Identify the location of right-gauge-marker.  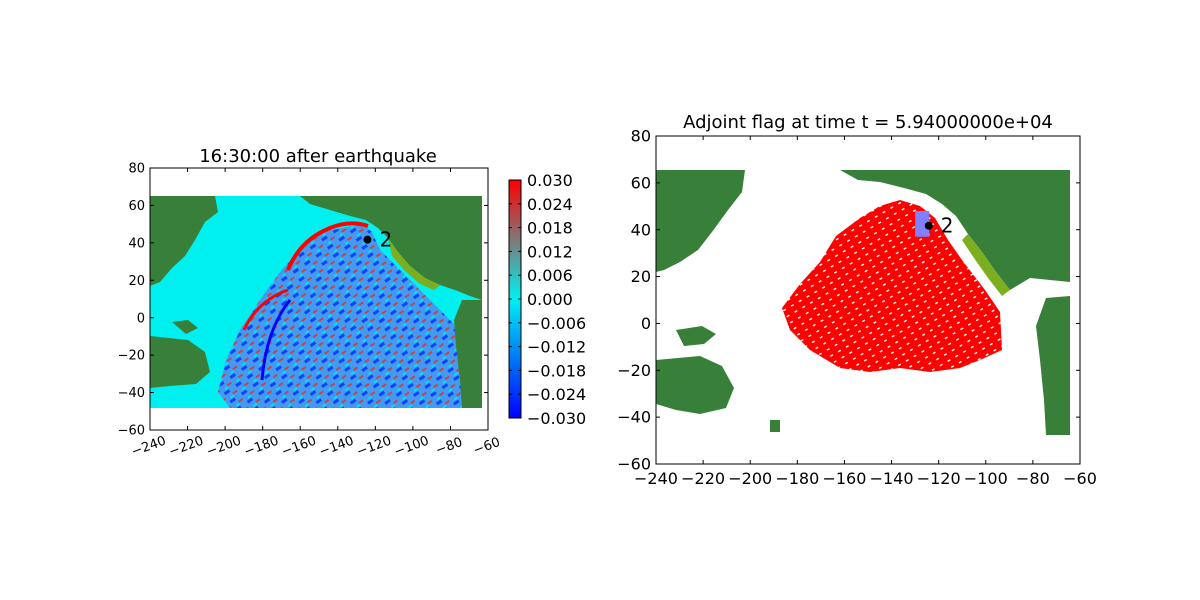
(928, 225).